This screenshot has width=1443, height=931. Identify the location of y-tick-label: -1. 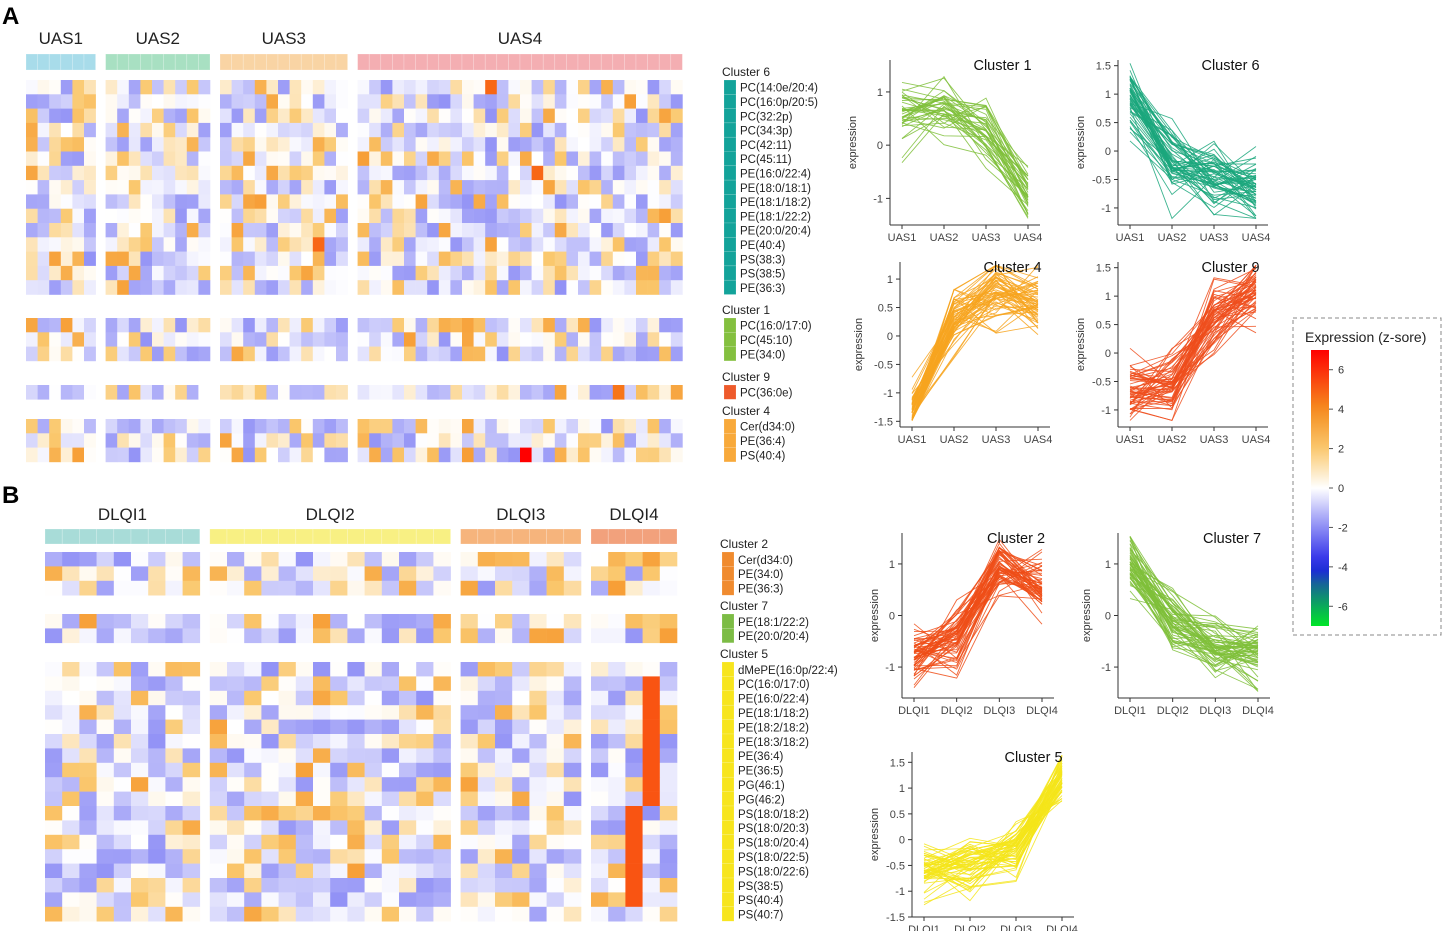
(1106, 209).